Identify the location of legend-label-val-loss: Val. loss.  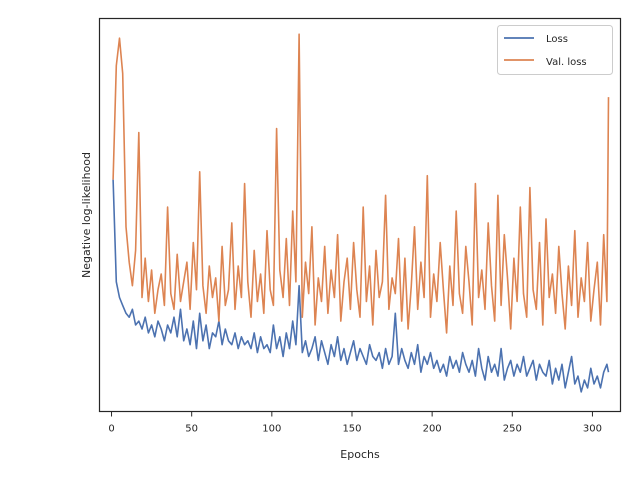
(566, 62).